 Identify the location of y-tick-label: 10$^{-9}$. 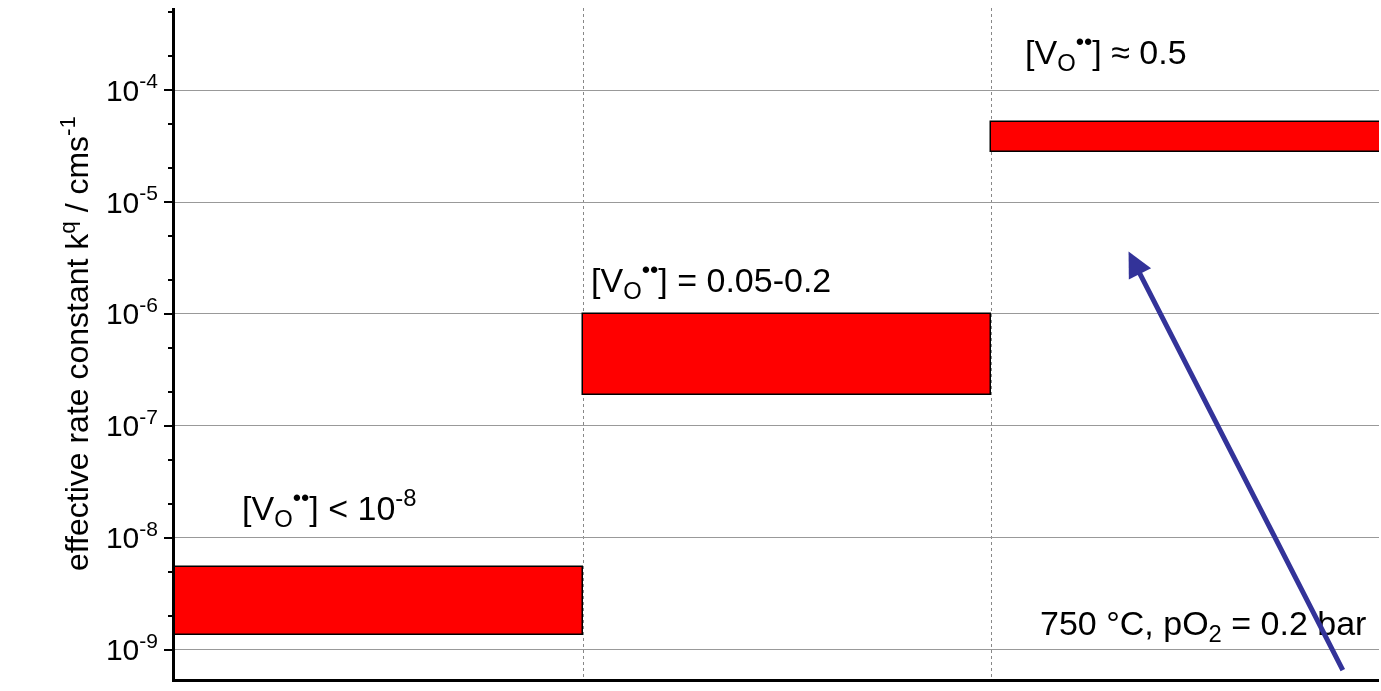
(131, 647).